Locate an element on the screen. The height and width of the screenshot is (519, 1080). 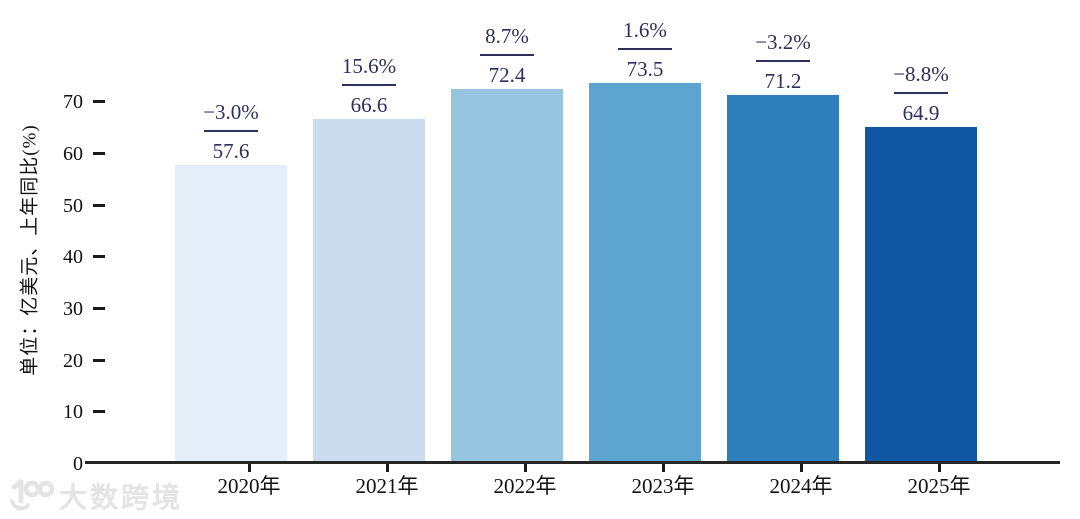
bar-value-label: 64.9 is located at coordinates (921, 113).